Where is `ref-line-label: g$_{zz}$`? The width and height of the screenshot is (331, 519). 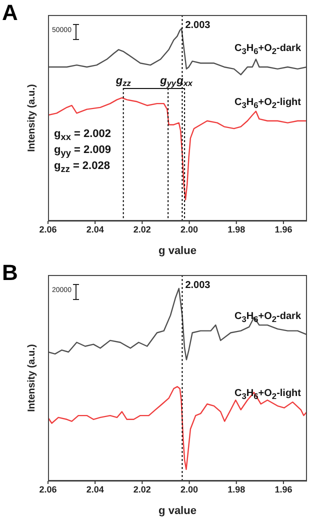
ref-line-label: g$_{zz}$ is located at coordinates (123, 82).